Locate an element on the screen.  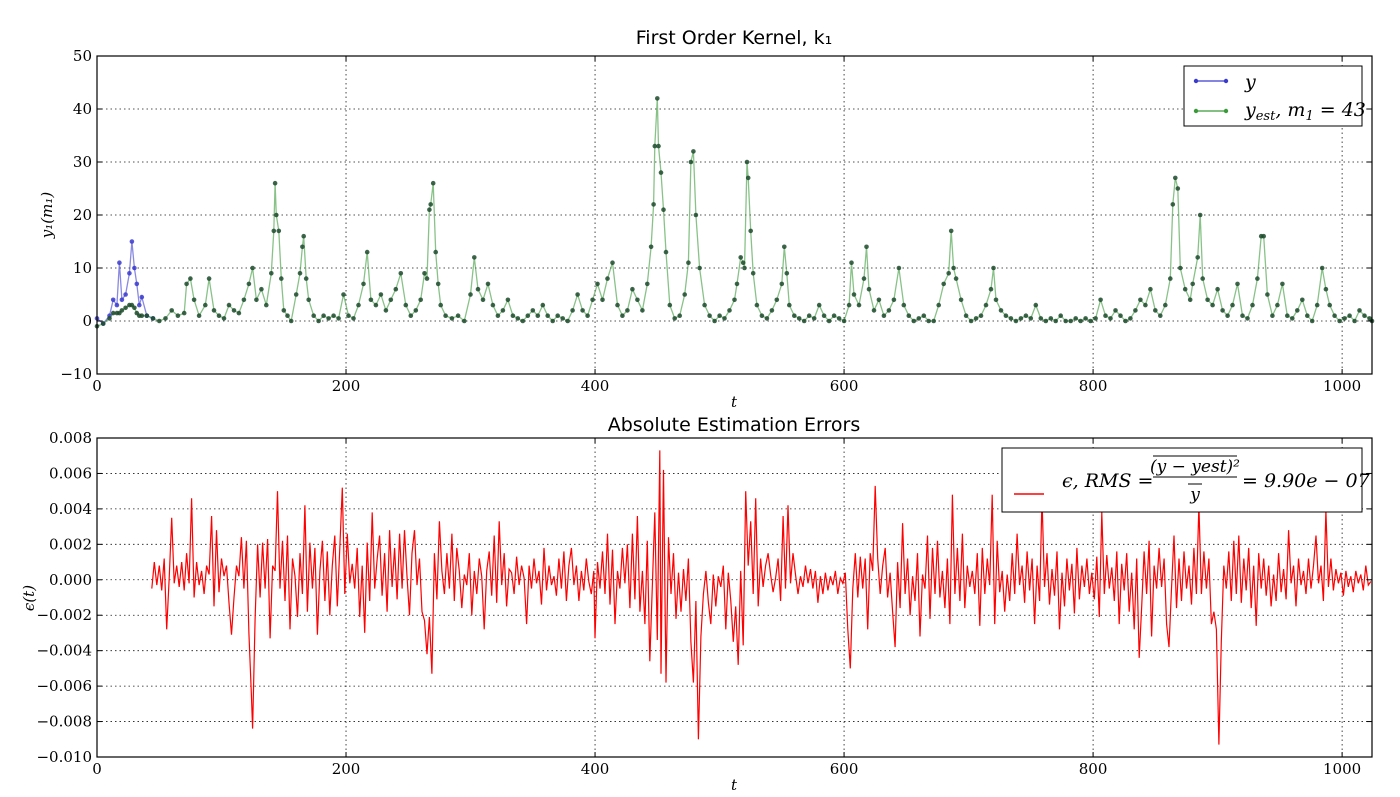
error-legend: ϵ, RMS = (y − yest)² y = 9.90e − 07 is located at coordinates (1186, 480).